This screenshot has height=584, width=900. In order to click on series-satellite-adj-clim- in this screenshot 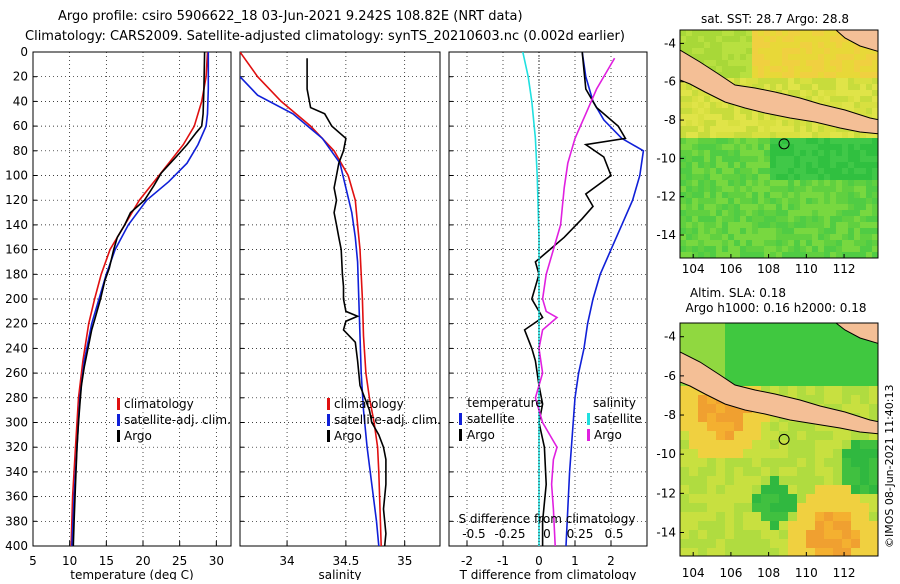, I will do `click(140, 299)`.